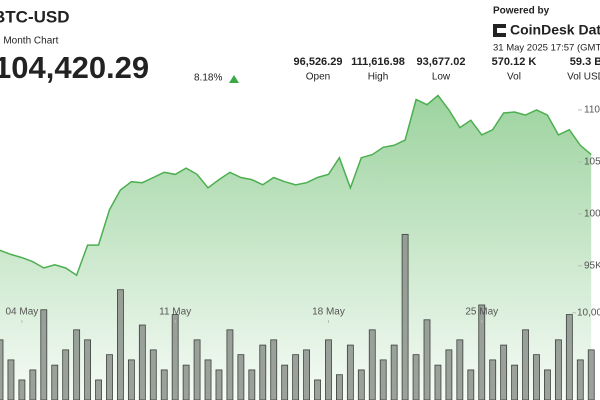 Image resolution: width=600 pixels, height=400 pixels. What do you see at coordinates (318, 77) in the screenshot?
I see `stat-label: Open` at bounding box center [318, 77].